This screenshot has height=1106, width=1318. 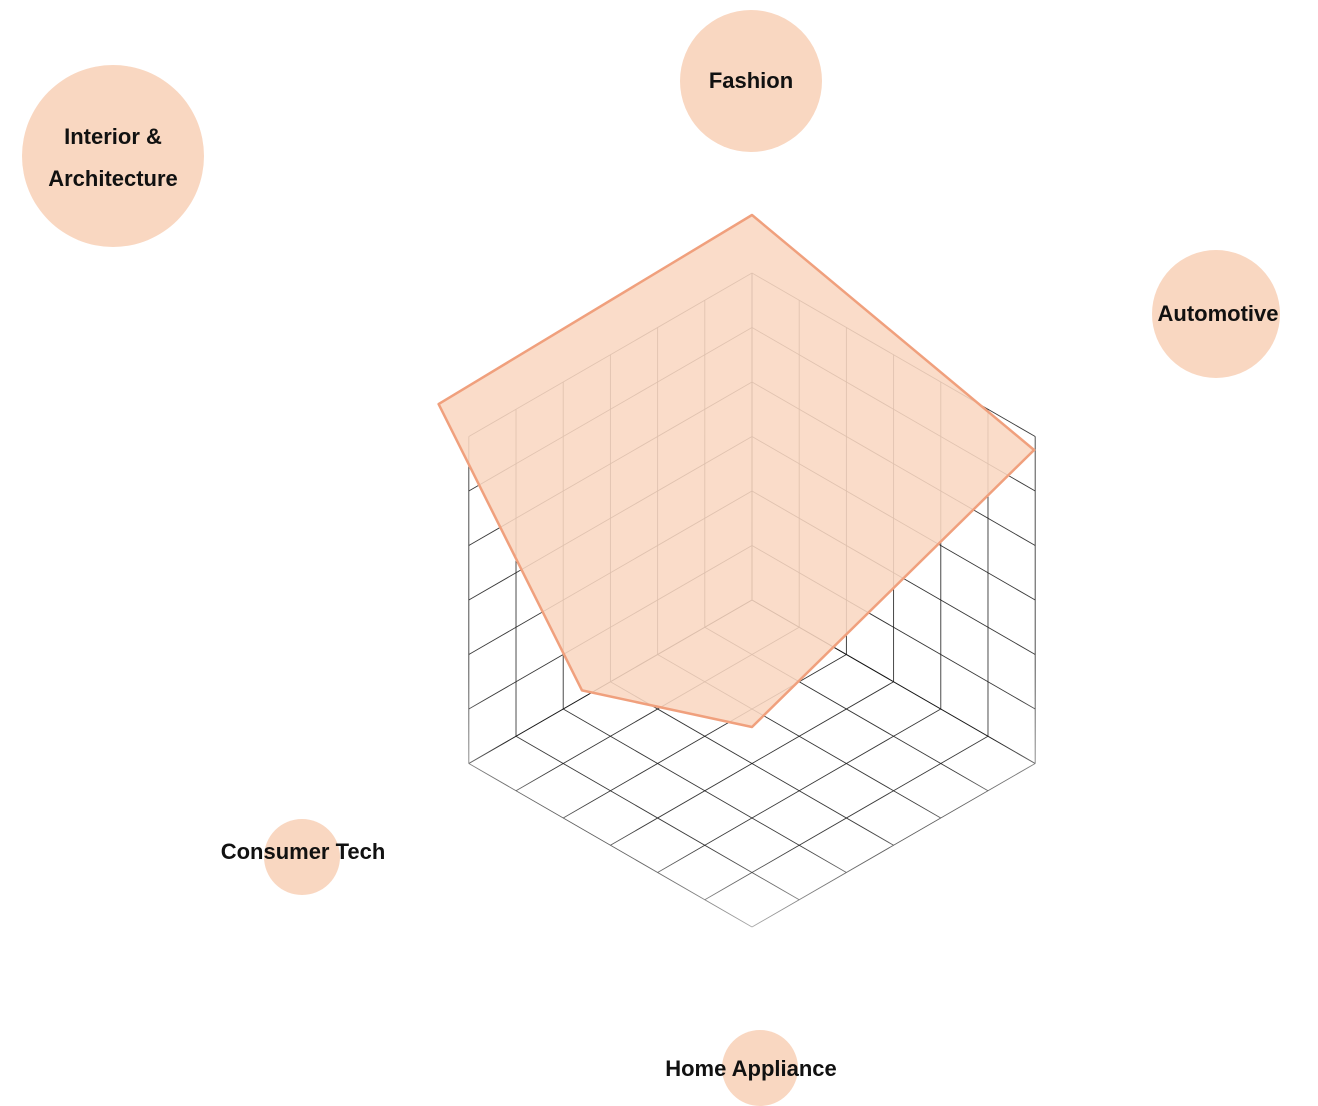 I want to click on category-bubble-consumer-tech, so click(x=302, y=857).